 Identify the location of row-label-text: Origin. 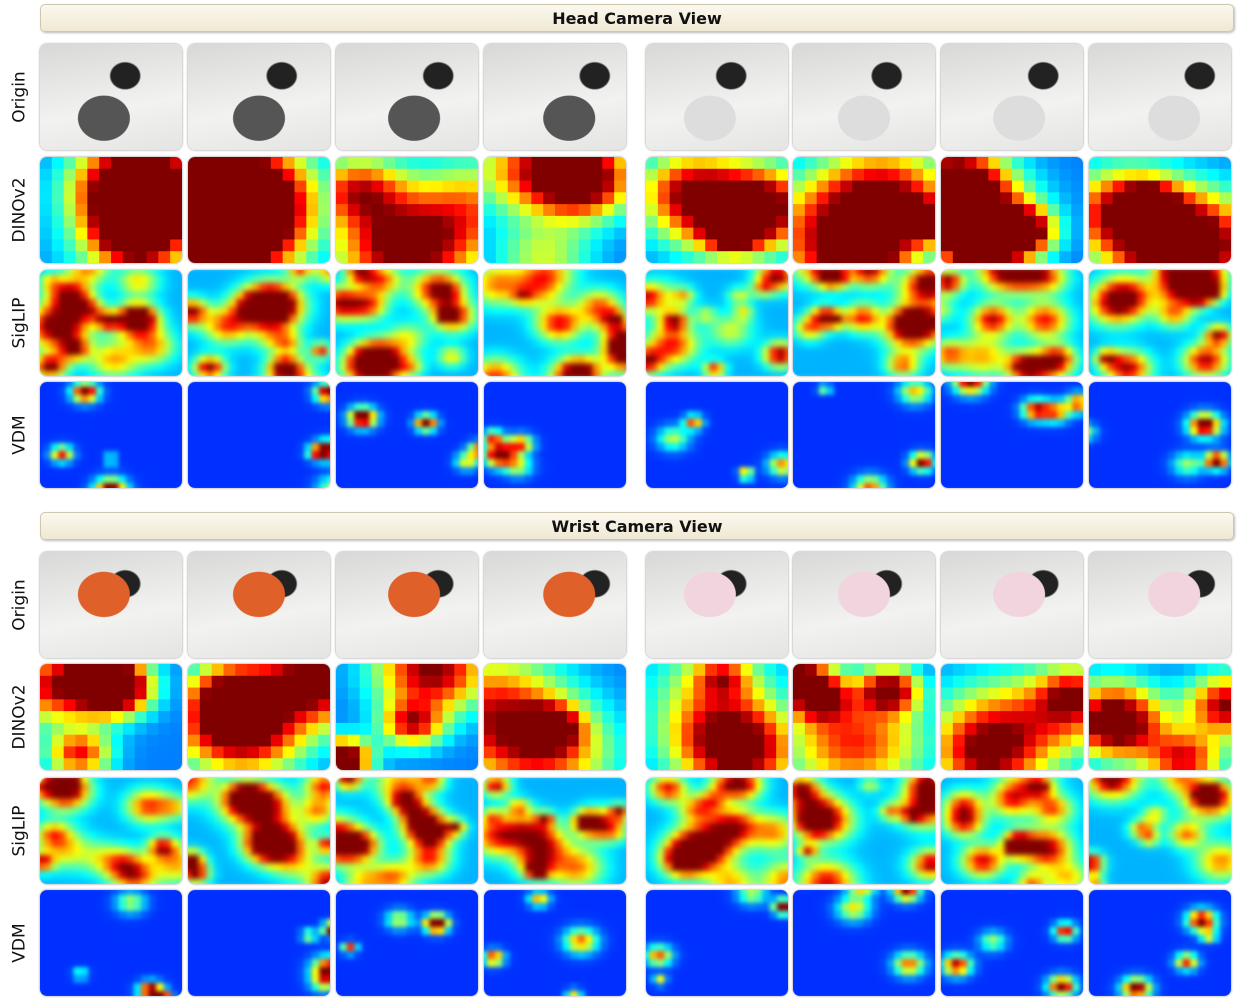
(20, 605).